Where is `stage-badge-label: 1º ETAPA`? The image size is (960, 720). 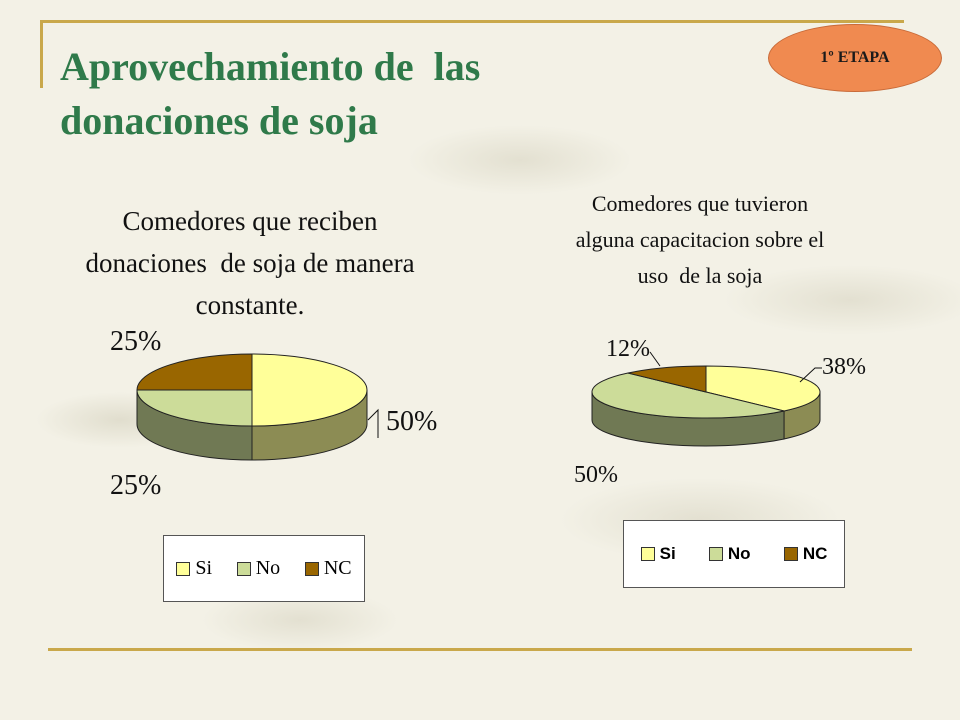 stage-badge-label: 1º ETAPA is located at coordinates (855, 57).